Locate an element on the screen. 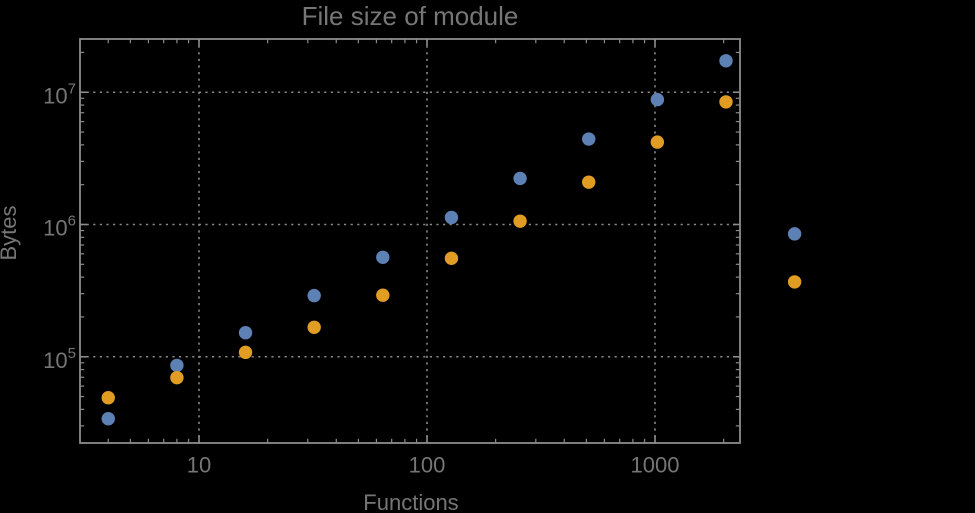  y-tick-label-1e5: 10⁵ is located at coordinates (59, 359).